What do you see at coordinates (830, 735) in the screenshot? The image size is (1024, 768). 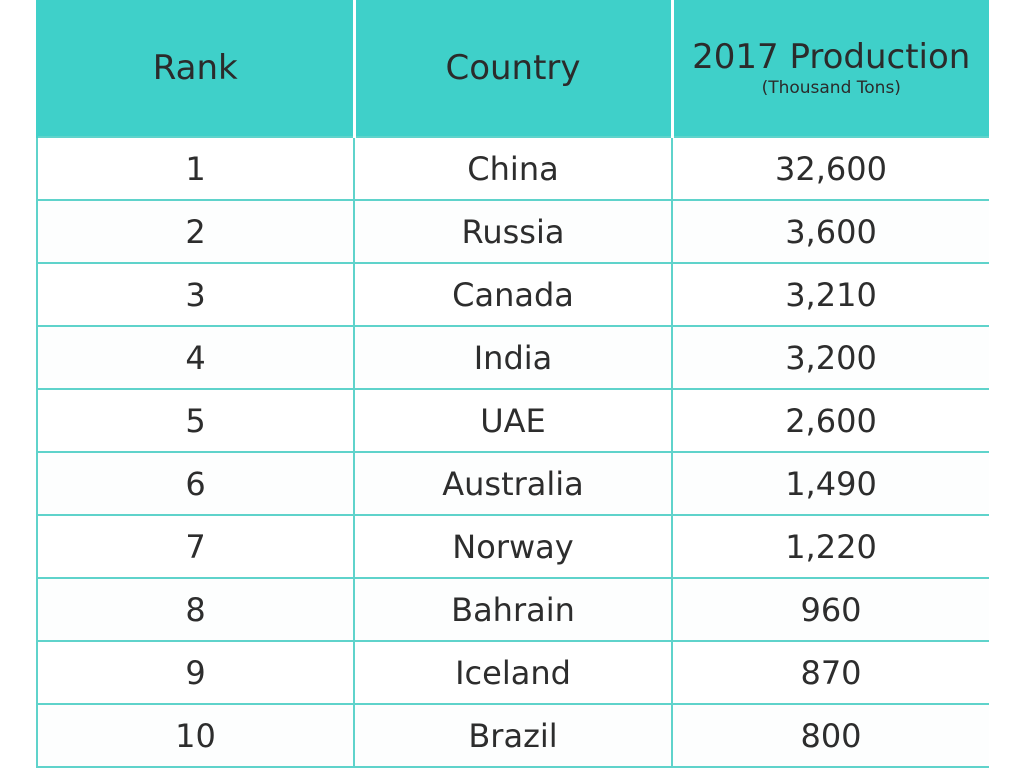 I see `production-cell: 800` at bounding box center [830, 735].